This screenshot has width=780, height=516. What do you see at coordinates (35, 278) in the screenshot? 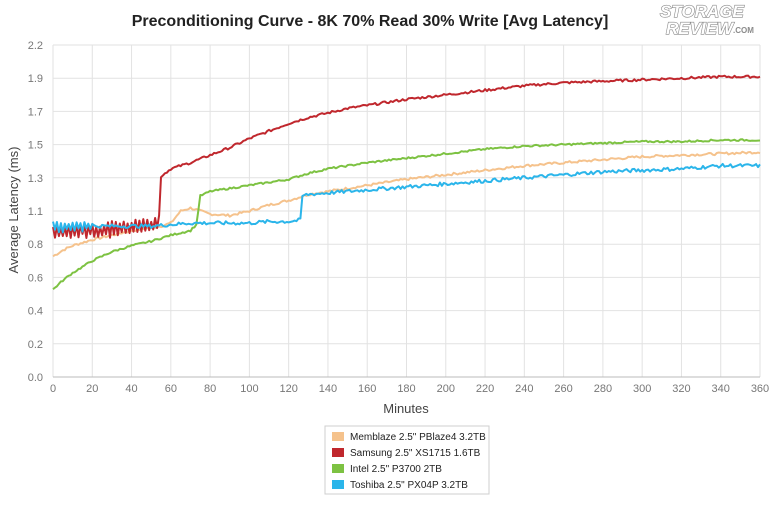
I see `y-tick-label: 0.6` at bounding box center [35, 278].